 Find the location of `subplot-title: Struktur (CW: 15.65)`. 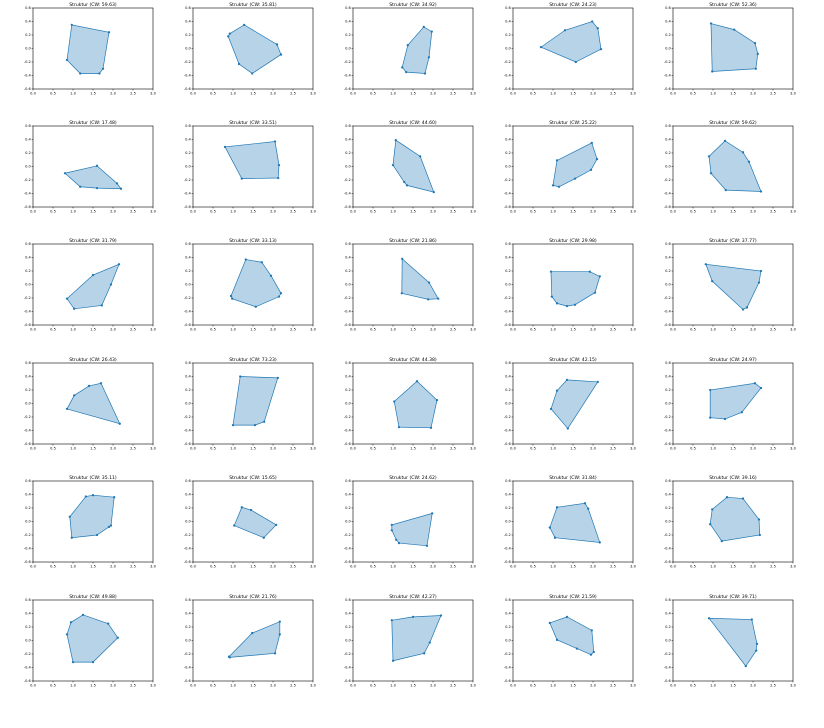

subplot-title: Struktur (CW: 15.65) is located at coordinates (253, 478).